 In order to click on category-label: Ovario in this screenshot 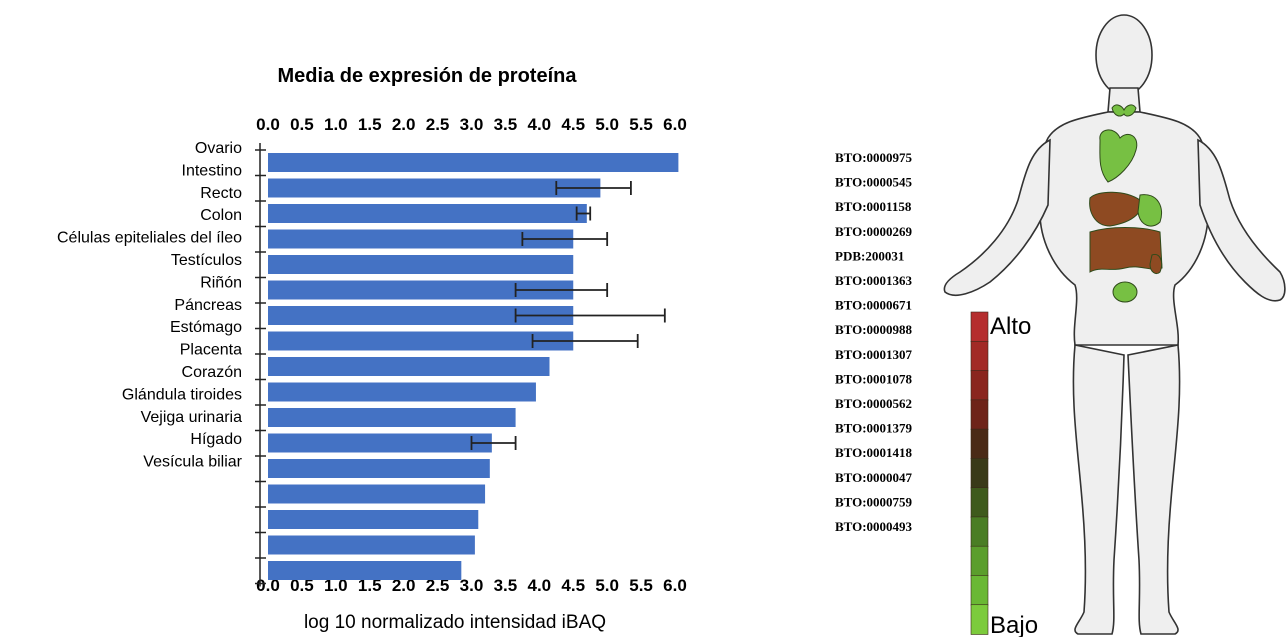, I will do `click(218, 148)`.